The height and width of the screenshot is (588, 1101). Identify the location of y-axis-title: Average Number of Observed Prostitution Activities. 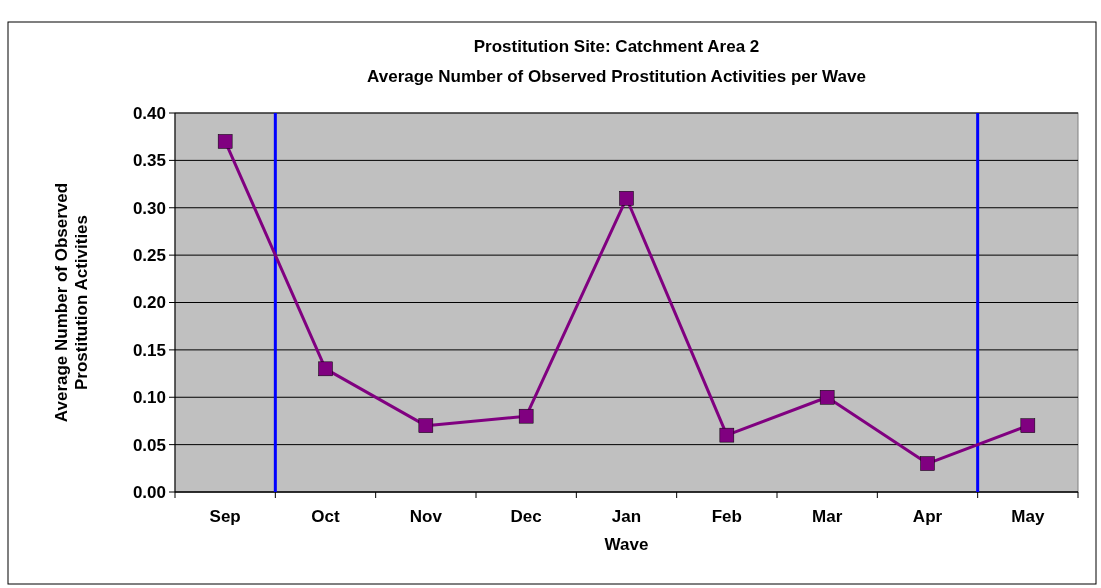
(71, 302).